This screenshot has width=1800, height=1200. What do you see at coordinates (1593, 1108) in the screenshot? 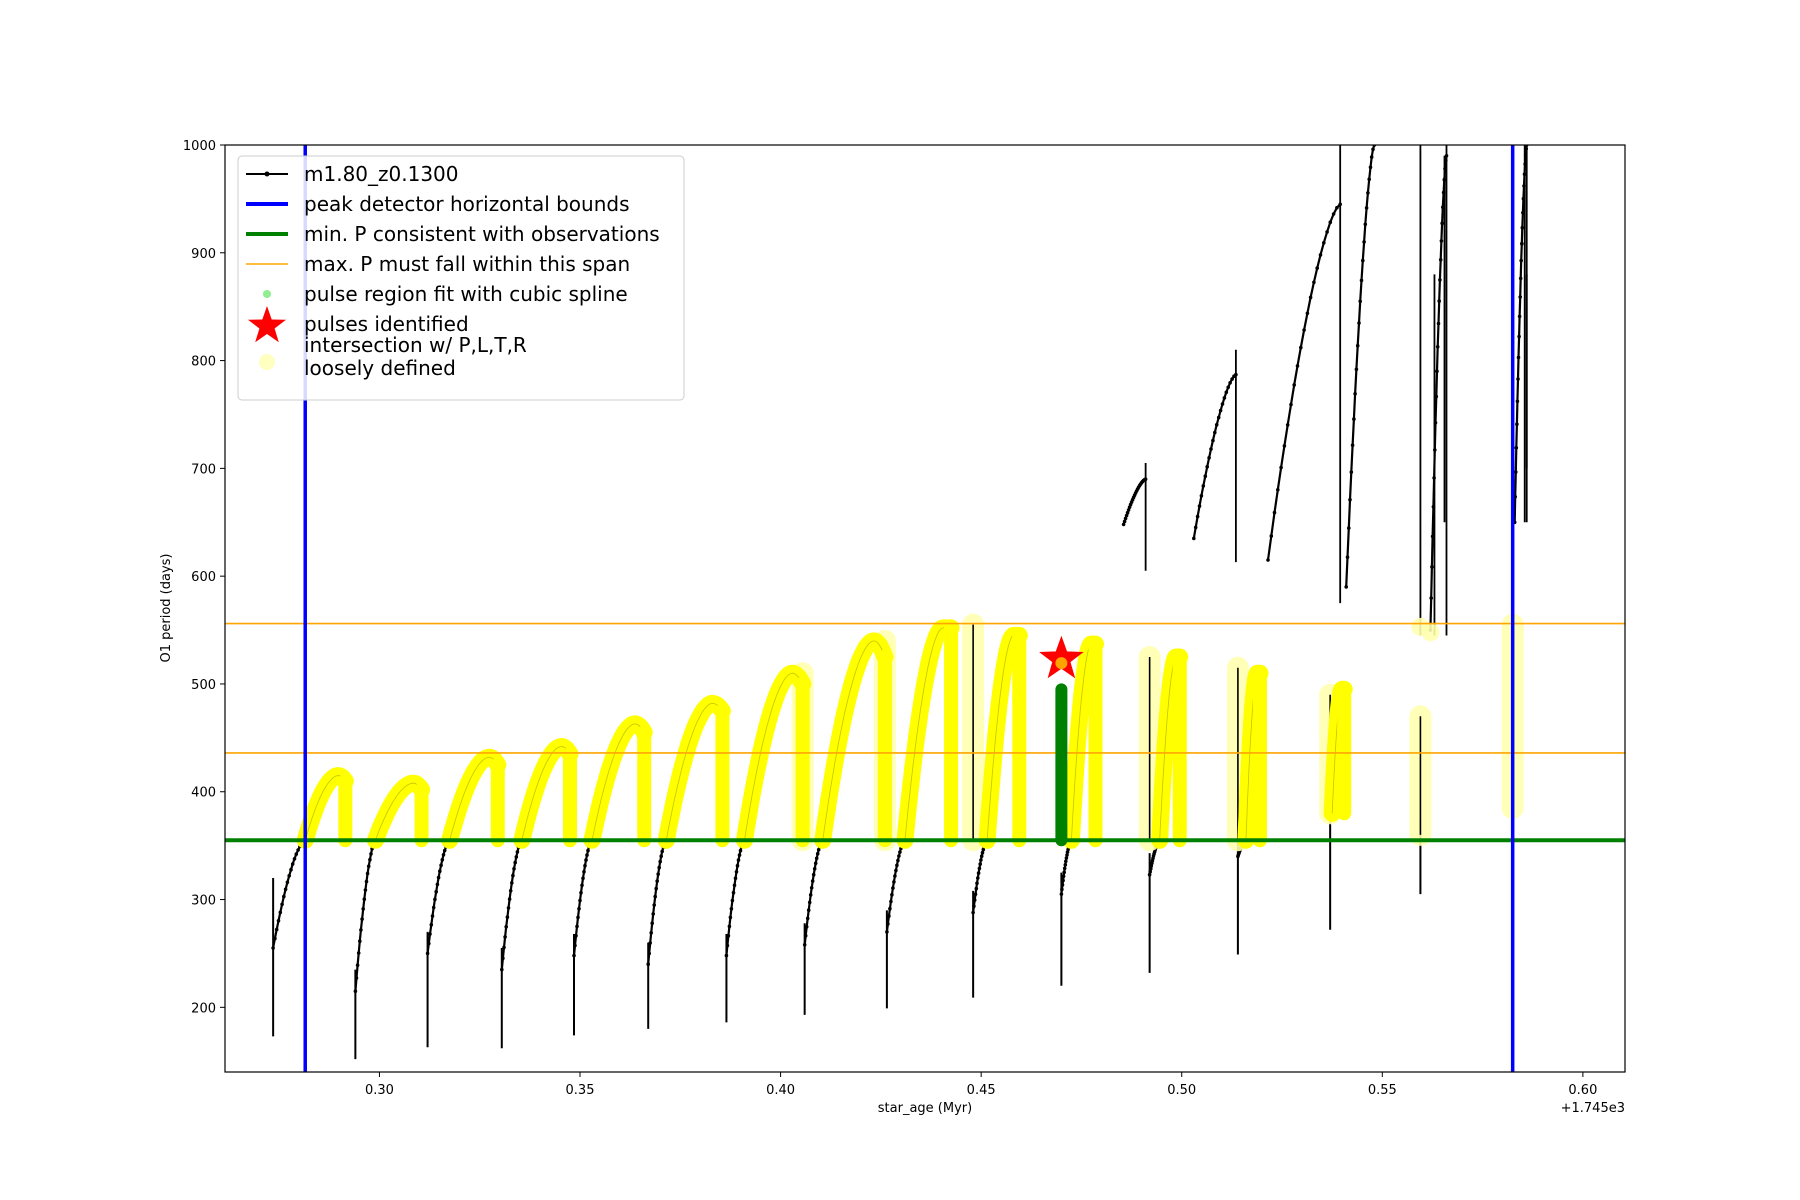
I see `x-offset-label: +1.745e3` at bounding box center [1593, 1108].